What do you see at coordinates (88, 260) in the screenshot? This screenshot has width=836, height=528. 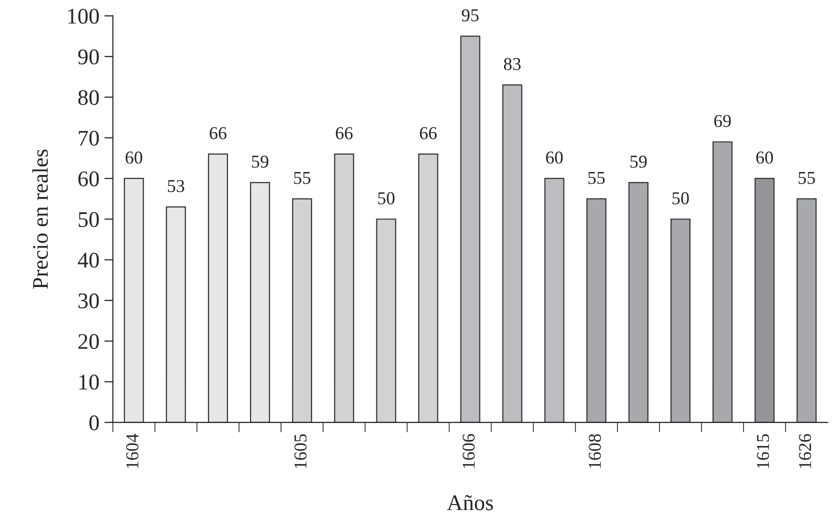 I see `y-tick-label: 40` at bounding box center [88, 260].